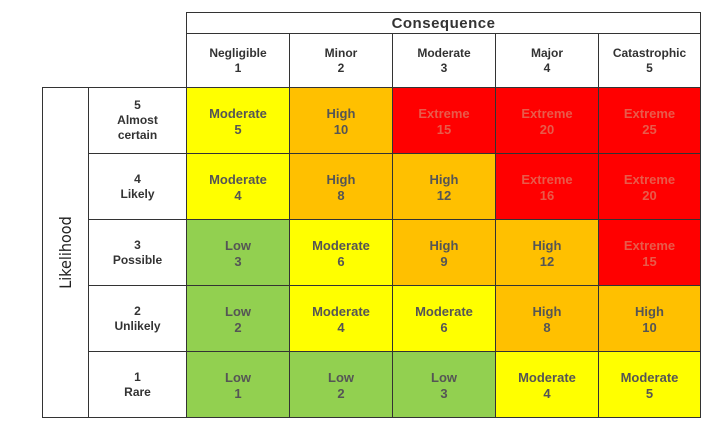 Image resolution: width=714 pixels, height=435 pixels. What do you see at coordinates (444, 67) in the screenshot?
I see `column-number: 3` at bounding box center [444, 67].